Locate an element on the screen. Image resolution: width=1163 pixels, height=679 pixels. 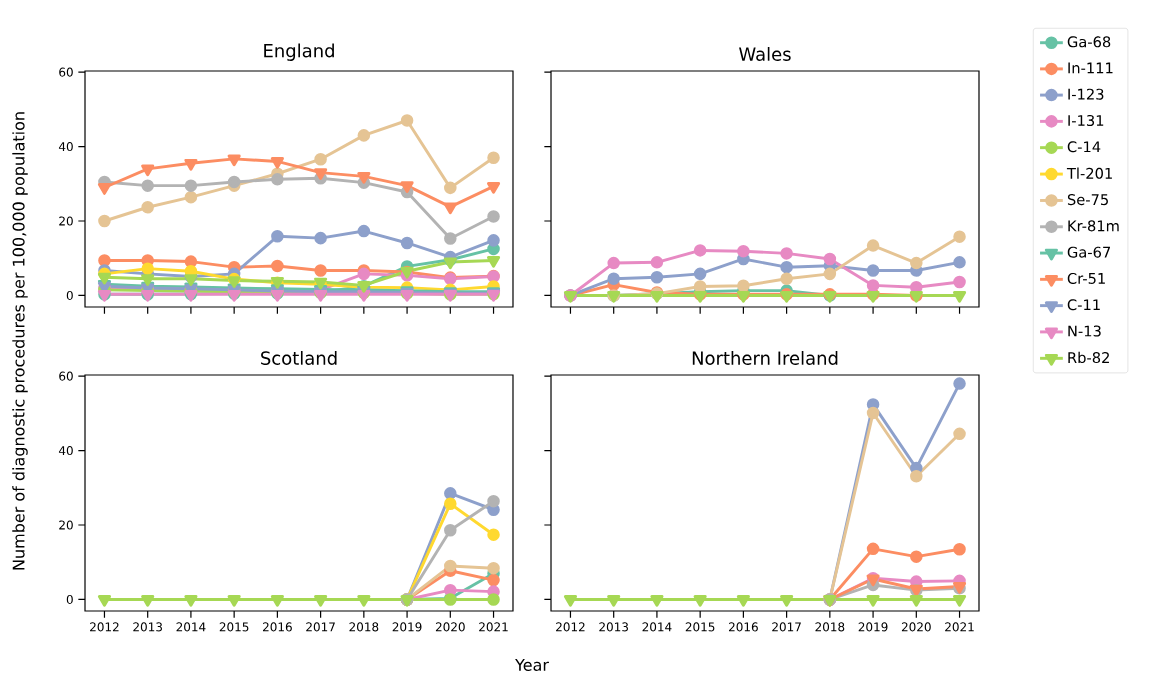
legend-label: Cr-51 is located at coordinates (1086, 278).